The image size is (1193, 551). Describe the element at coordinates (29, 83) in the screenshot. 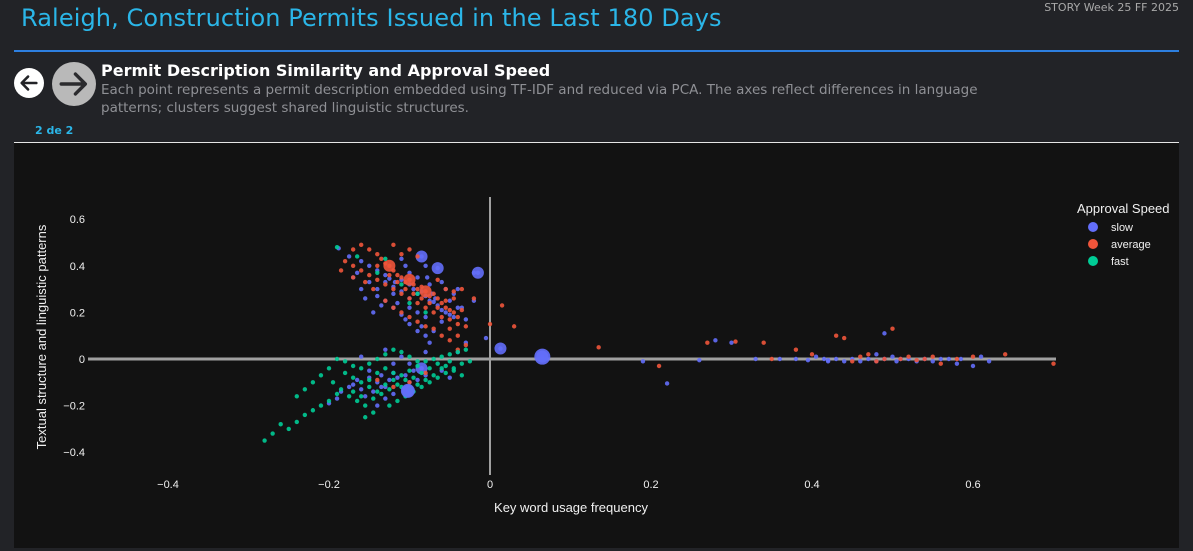

I see `back-button` at that location.